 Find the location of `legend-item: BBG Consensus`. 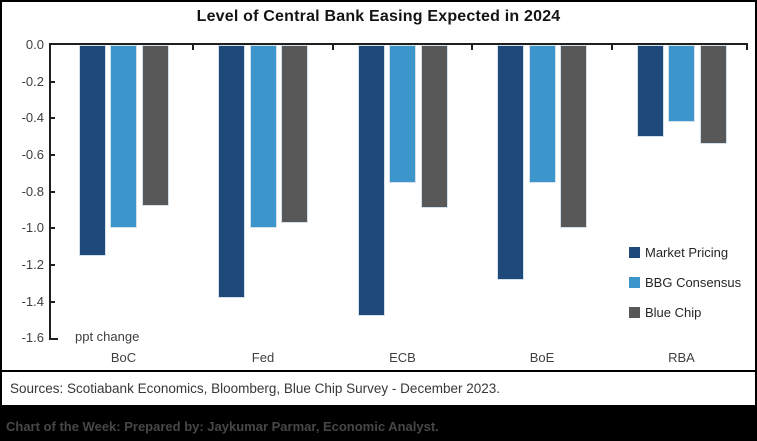

legend-item: BBG Consensus is located at coordinates (685, 282).